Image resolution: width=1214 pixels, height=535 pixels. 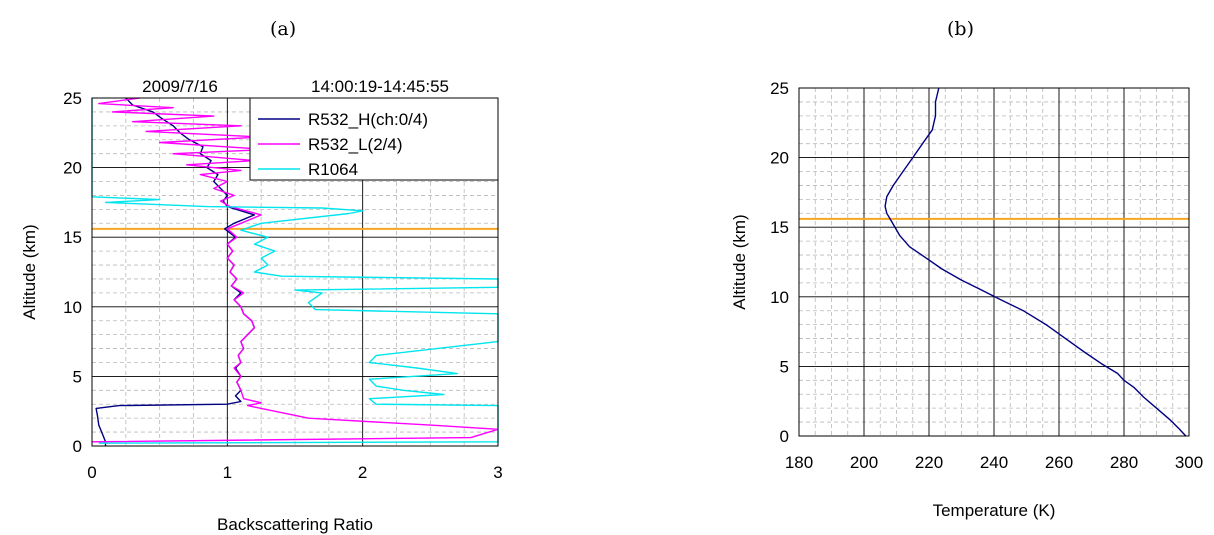 What do you see at coordinates (368, 119) in the screenshot?
I see `chart-a-legend-entry: R532_H(ch:0/4)` at bounding box center [368, 119].